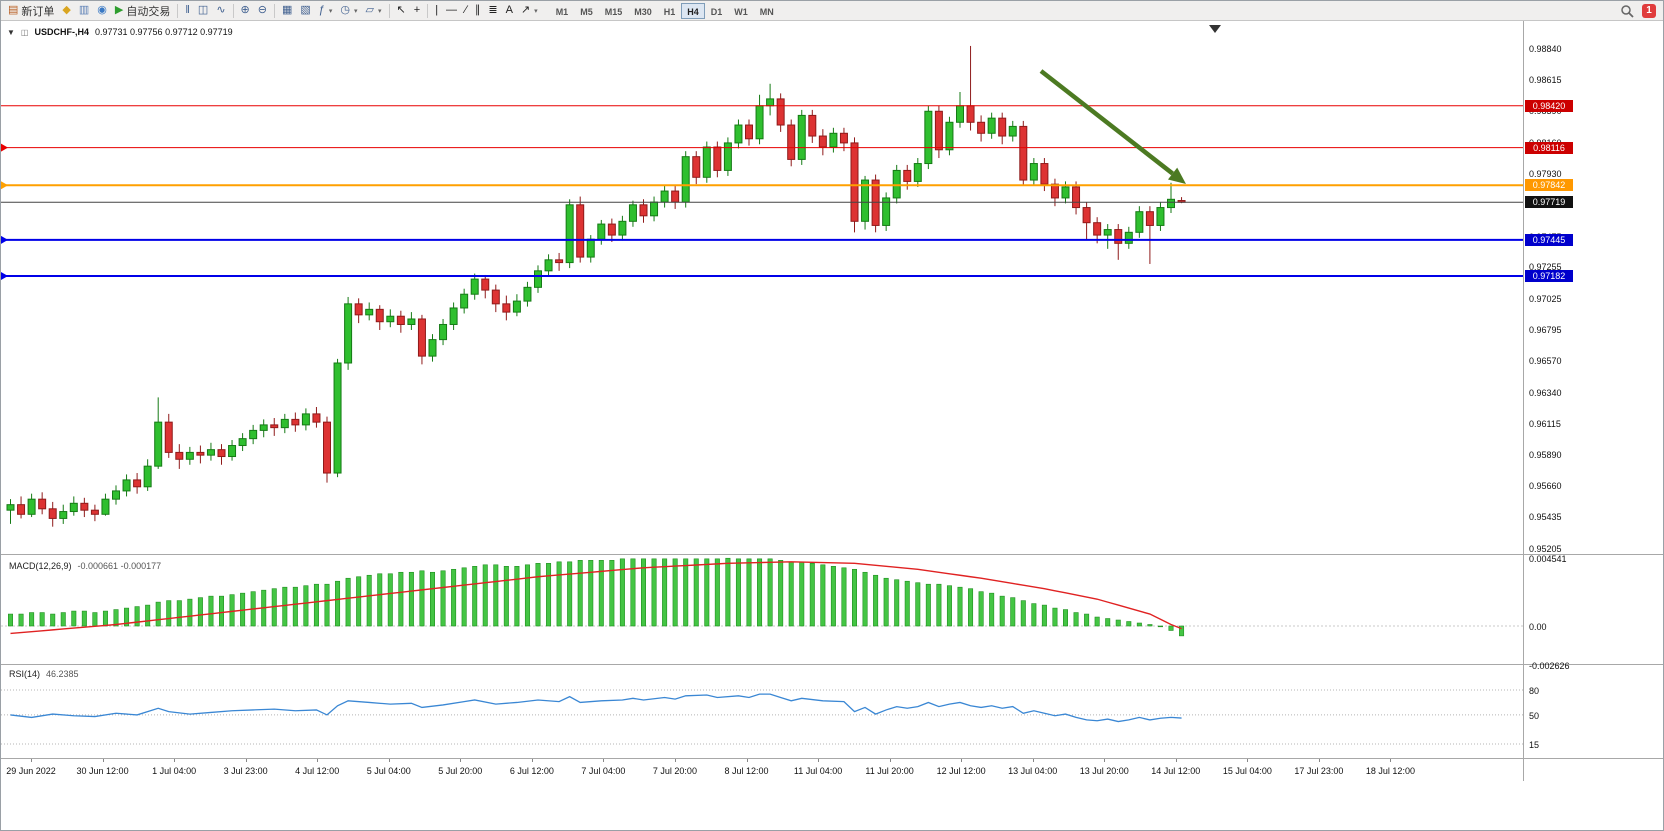  I want to click on timeframe-mn: MN, so click(766, 11).